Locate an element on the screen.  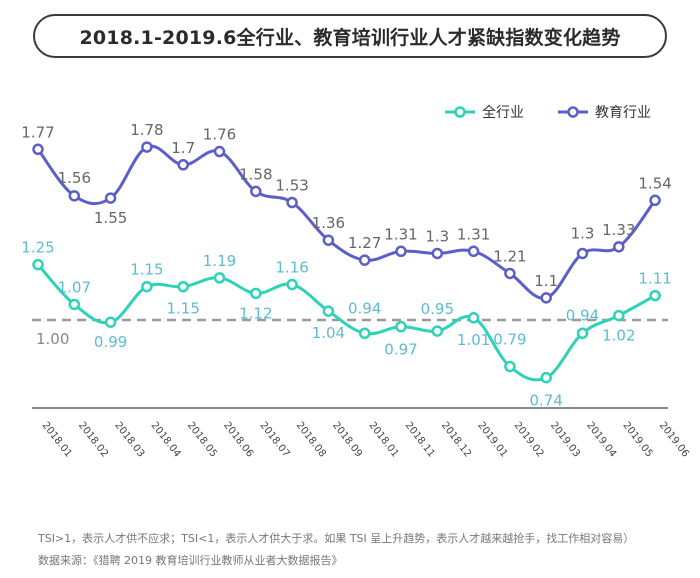
education-data-label: 1.53 is located at coordinates (291, 185).